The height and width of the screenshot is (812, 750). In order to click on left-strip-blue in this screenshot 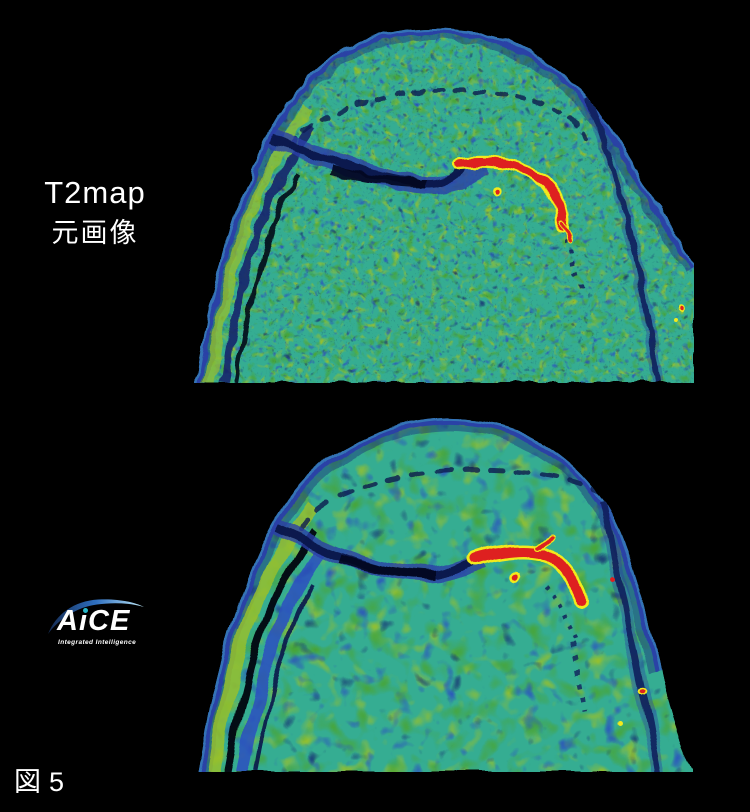, I will do `click(282, 657)`.